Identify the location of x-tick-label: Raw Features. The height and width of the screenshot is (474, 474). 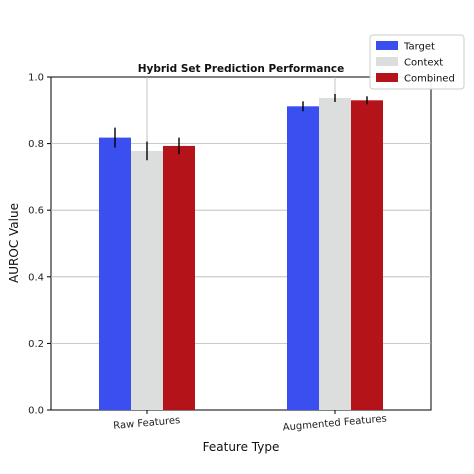
(147, 423).